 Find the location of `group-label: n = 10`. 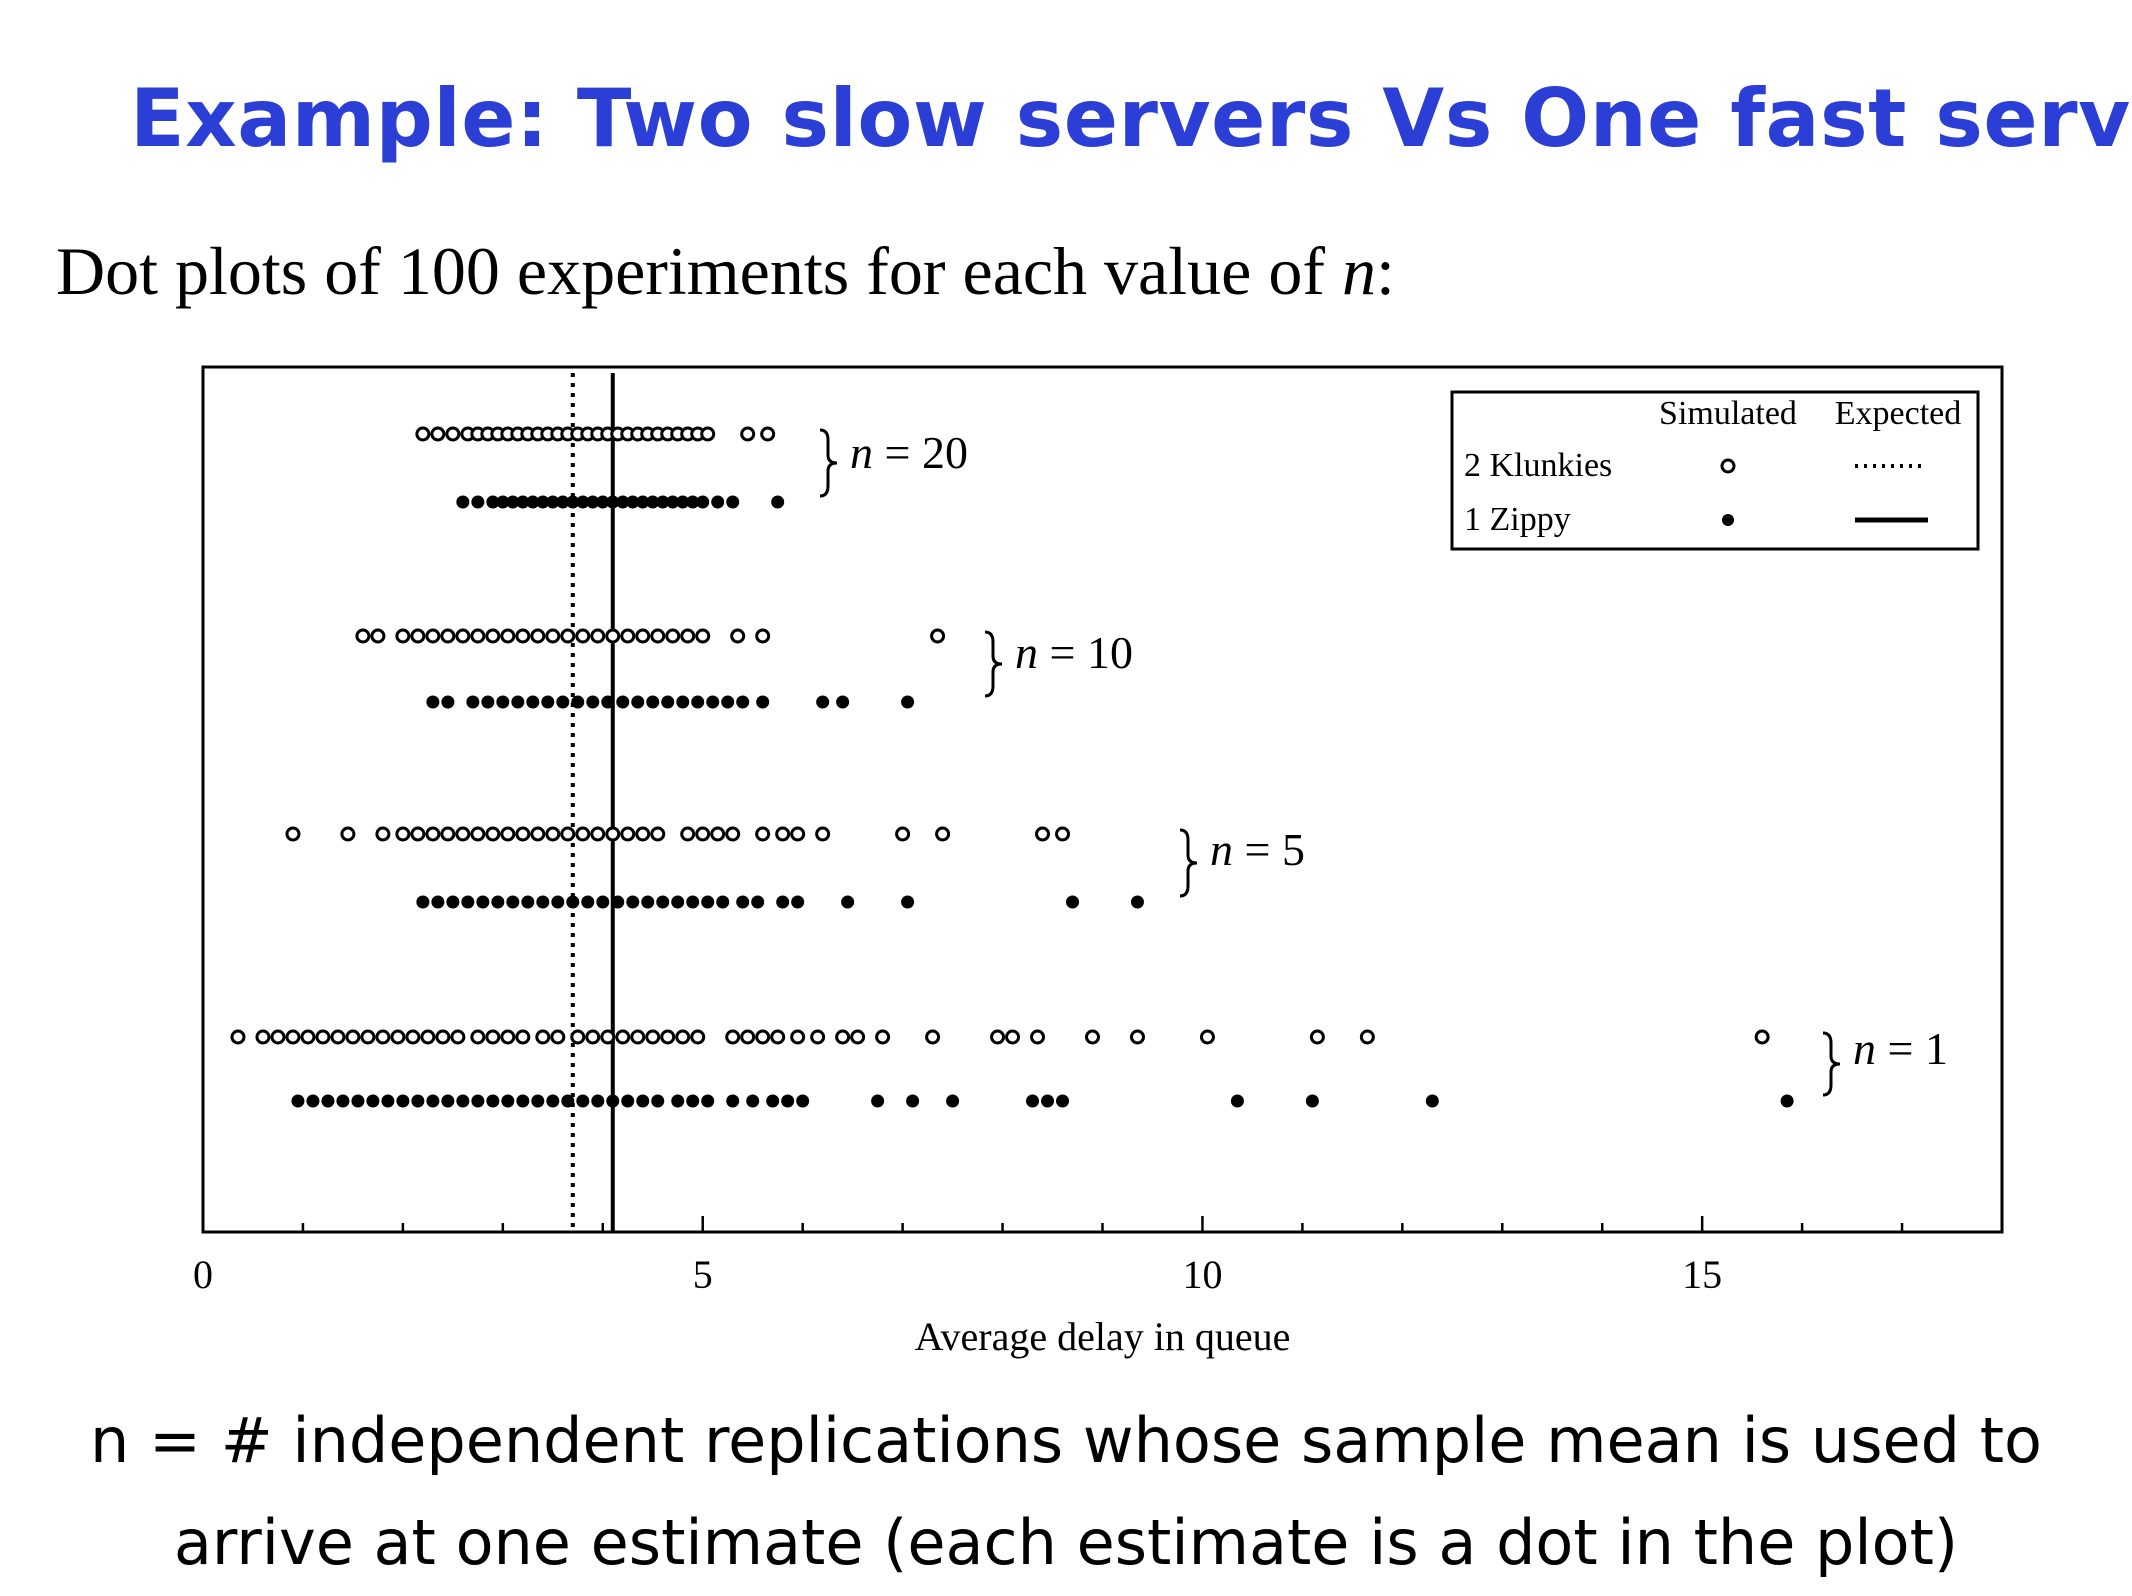

group-label: n = 10 is located at coordinates (1074, 652).